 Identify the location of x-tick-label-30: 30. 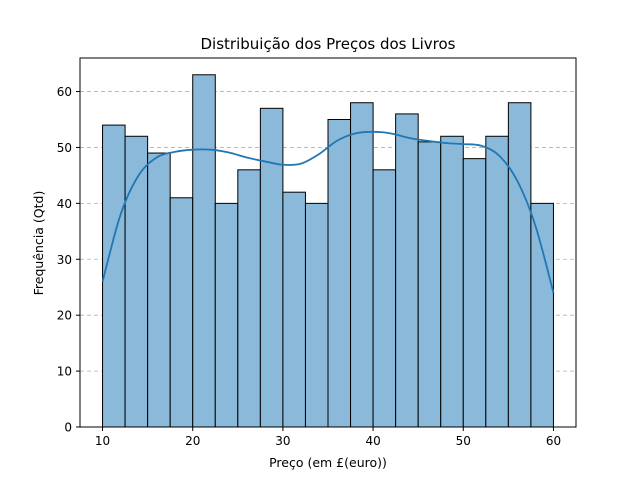
(282, 441).